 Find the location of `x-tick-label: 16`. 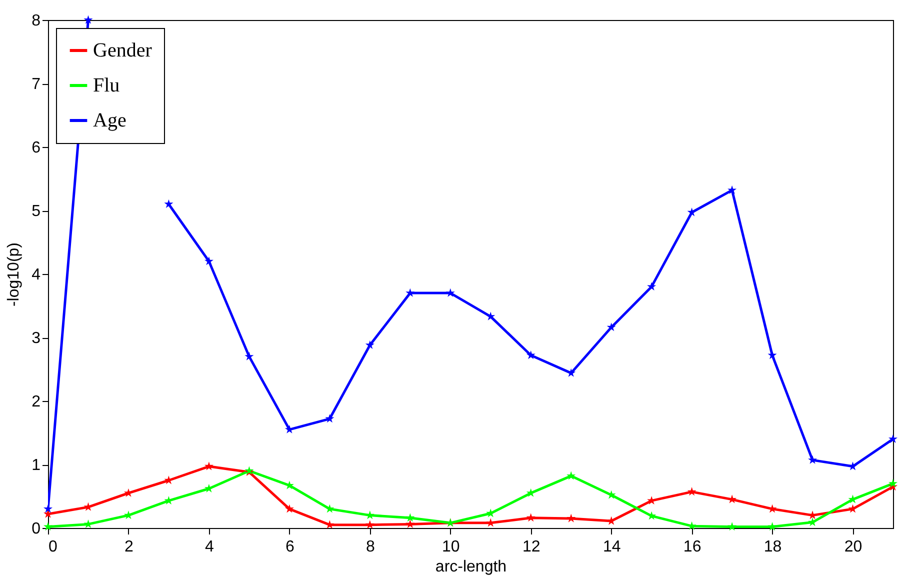

x-tick-label: 16 is located at coordinates (692, 547).